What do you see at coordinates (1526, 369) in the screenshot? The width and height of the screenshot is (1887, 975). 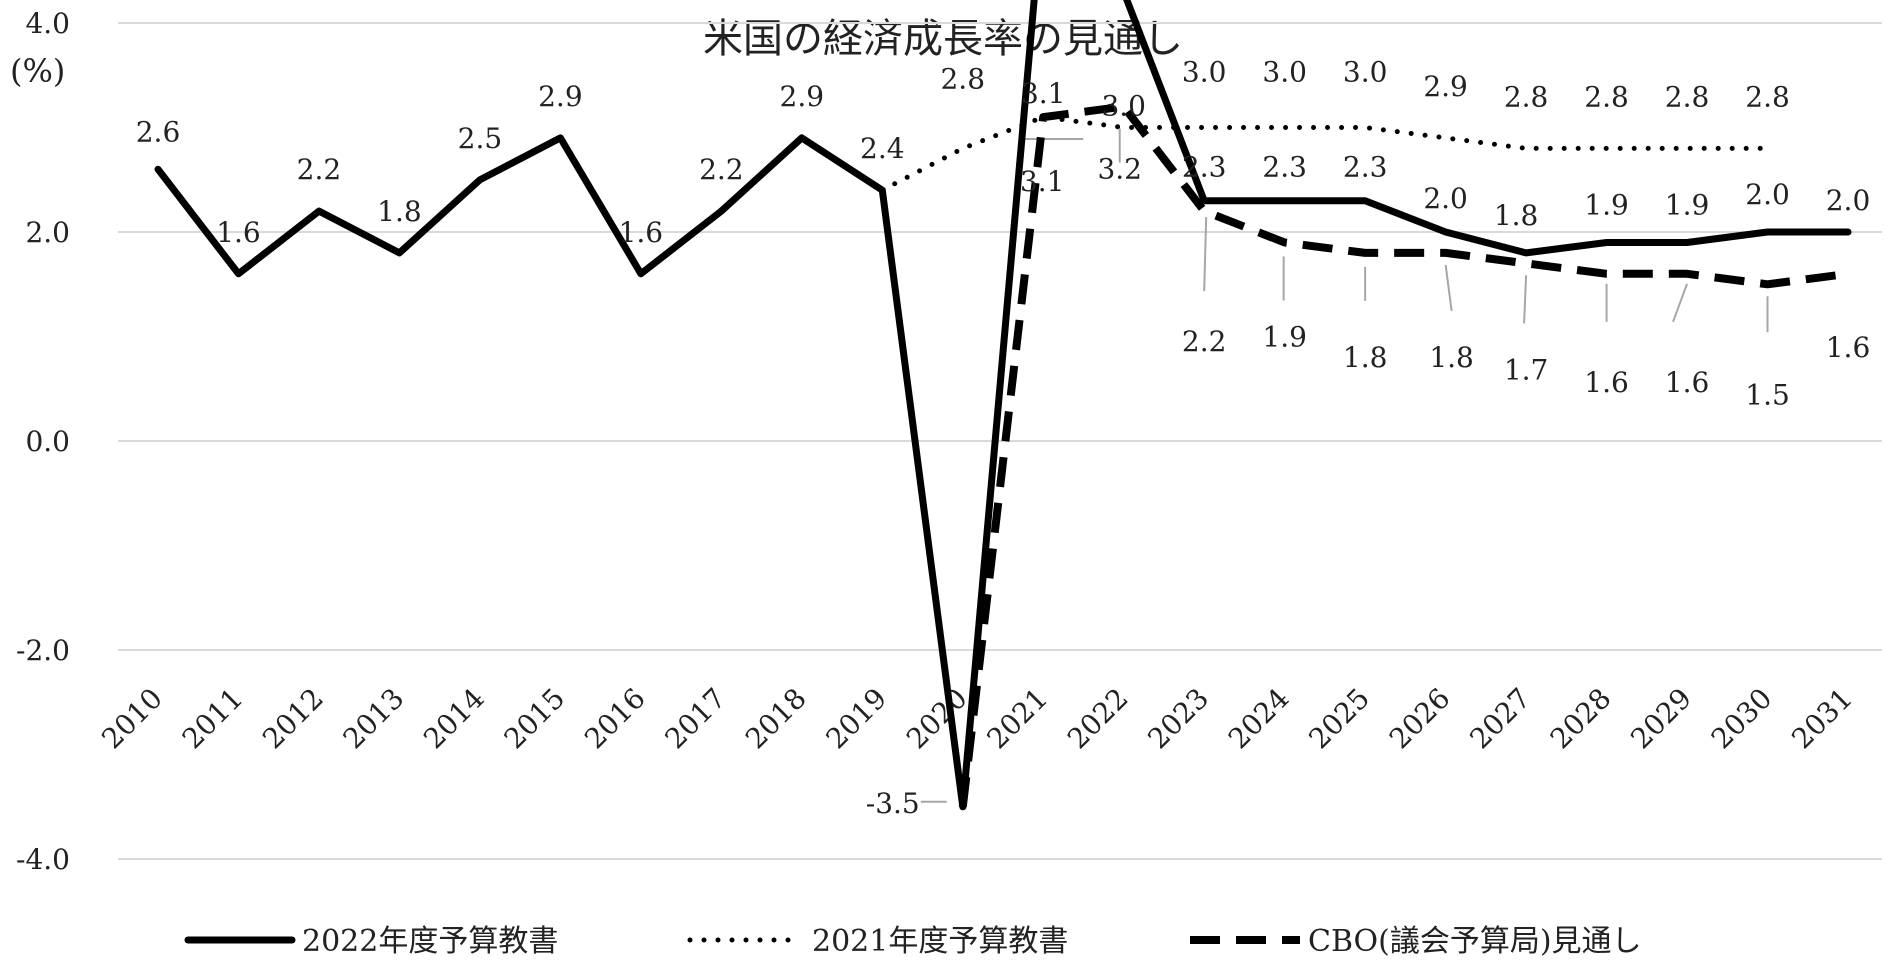 I see `data-label: 1.7` at bounding box center [1526, 369].